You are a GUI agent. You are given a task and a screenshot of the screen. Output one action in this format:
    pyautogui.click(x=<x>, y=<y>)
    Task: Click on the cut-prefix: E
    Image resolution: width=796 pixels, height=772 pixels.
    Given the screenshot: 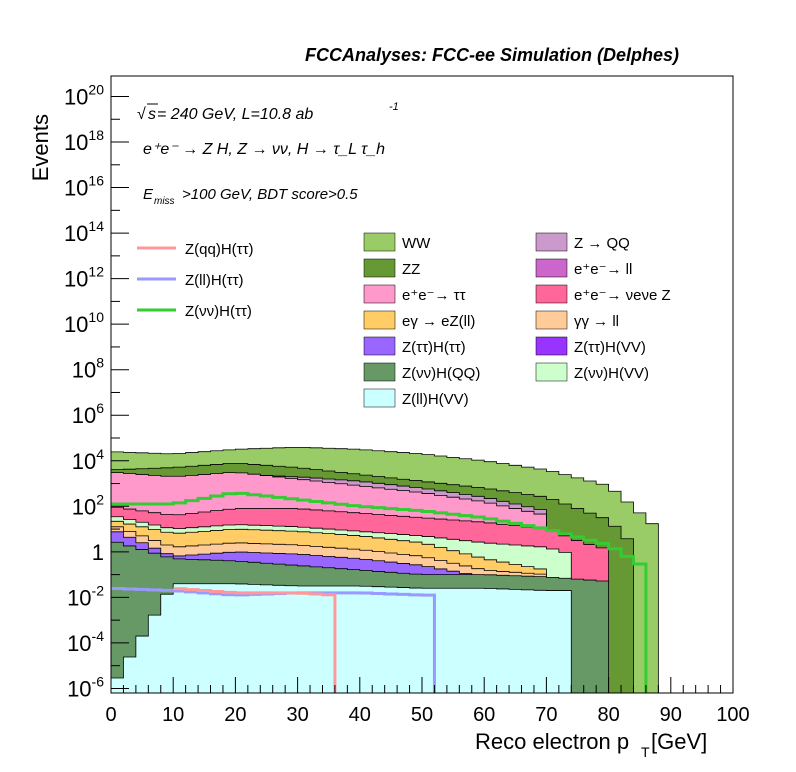 What is the action you would take?
    pyautogui.click(x=148, y=194)
    